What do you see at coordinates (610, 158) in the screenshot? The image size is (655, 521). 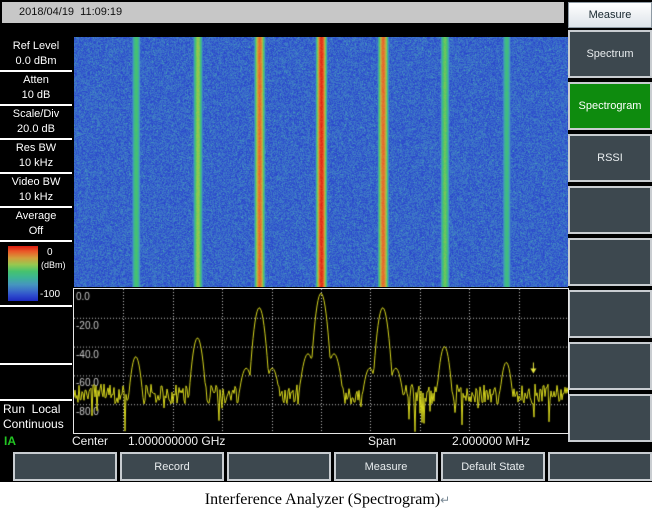 I see `softkey-rssi: RSSI` at bounding box center [610, 158].